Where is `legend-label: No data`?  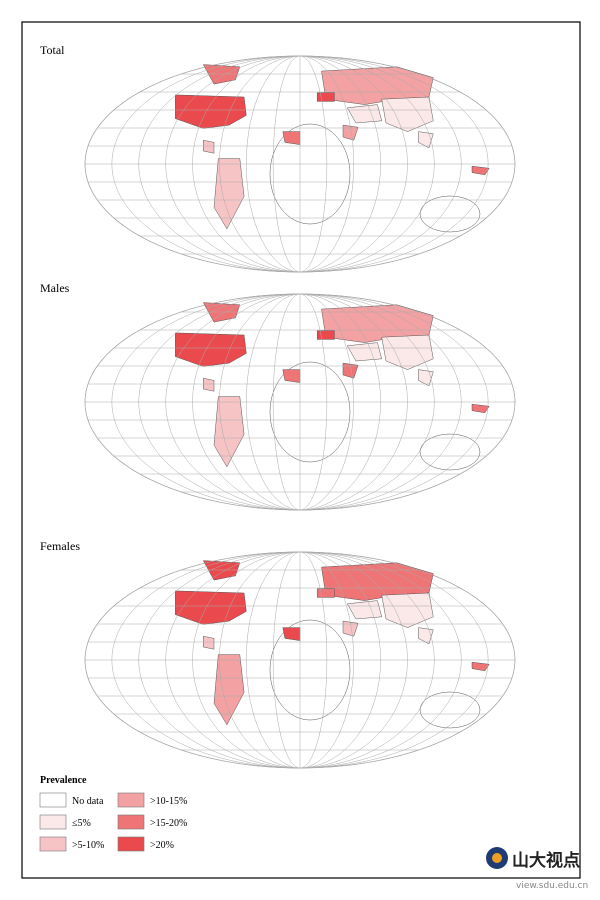
legend-label: No data is located at coordinates (88, 801).